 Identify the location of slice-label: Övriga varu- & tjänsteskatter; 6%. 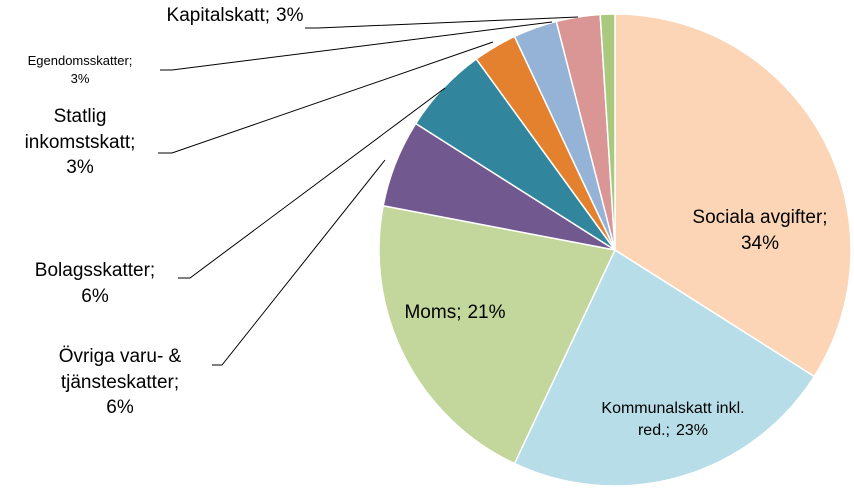
(120, 382).